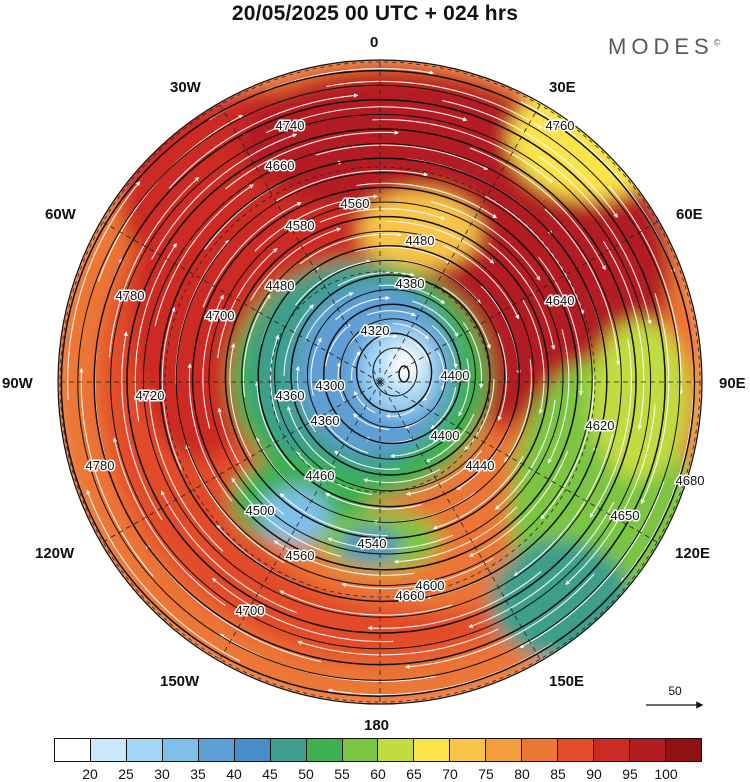 Image resolution: width=750 pixels, height=782 pixels. I want to click on contour-label: 4440, so click(480, 465).